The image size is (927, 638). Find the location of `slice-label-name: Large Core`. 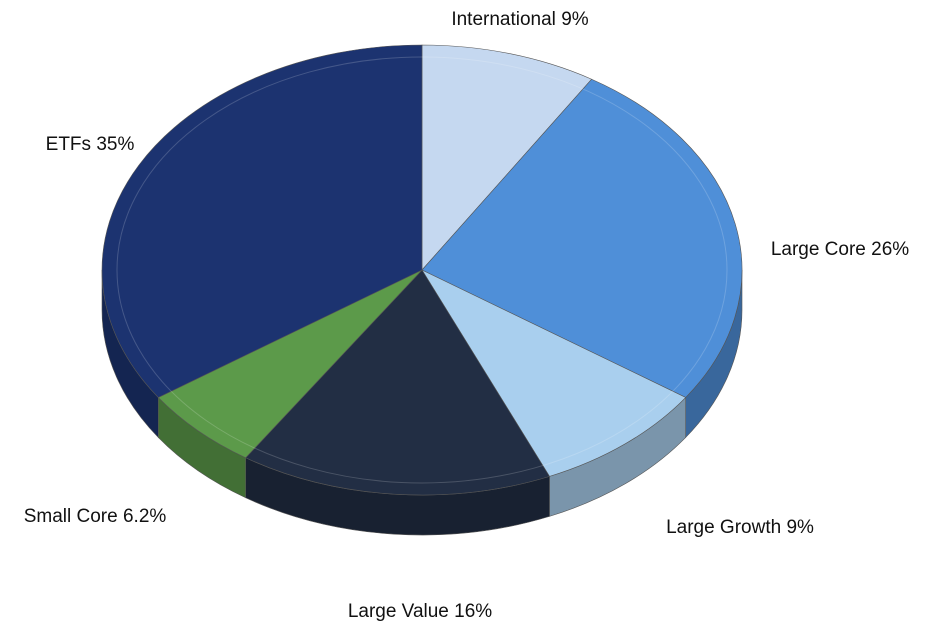

slice-label-name: Large Core is located at coordinates (818, 249).